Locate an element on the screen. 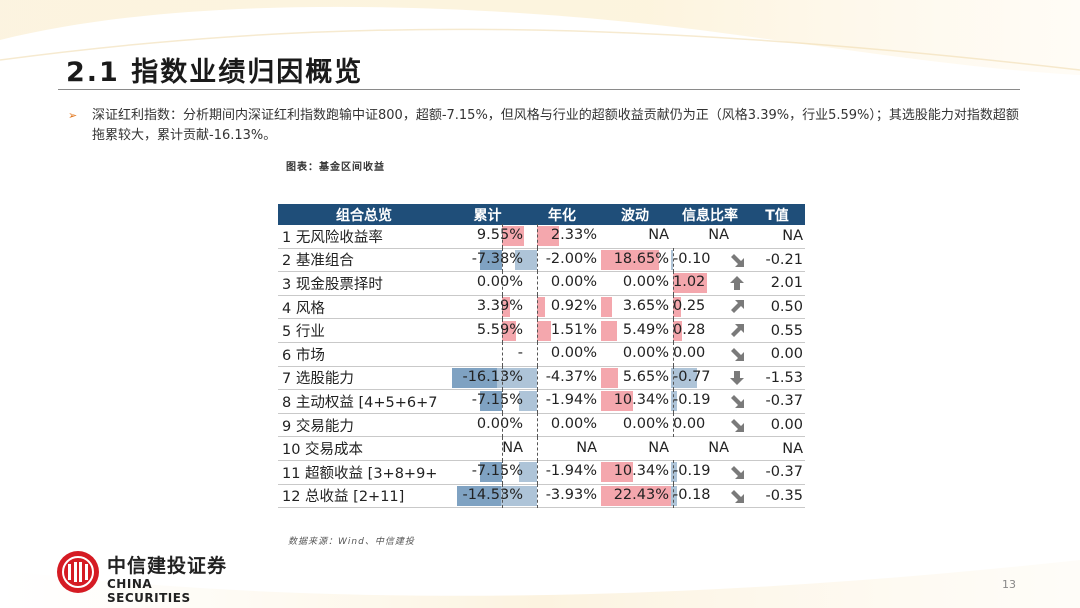  cell-ir: -0.77 is located at coordinates (710, 378).